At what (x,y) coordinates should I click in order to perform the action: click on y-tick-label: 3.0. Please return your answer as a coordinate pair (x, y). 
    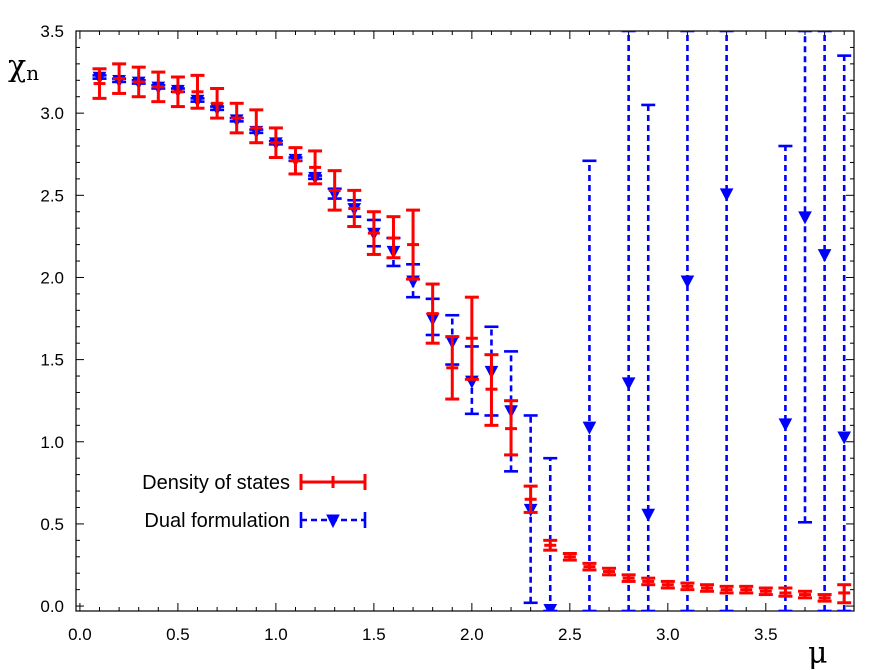
    Looking at the image, I should click on (52, 113).